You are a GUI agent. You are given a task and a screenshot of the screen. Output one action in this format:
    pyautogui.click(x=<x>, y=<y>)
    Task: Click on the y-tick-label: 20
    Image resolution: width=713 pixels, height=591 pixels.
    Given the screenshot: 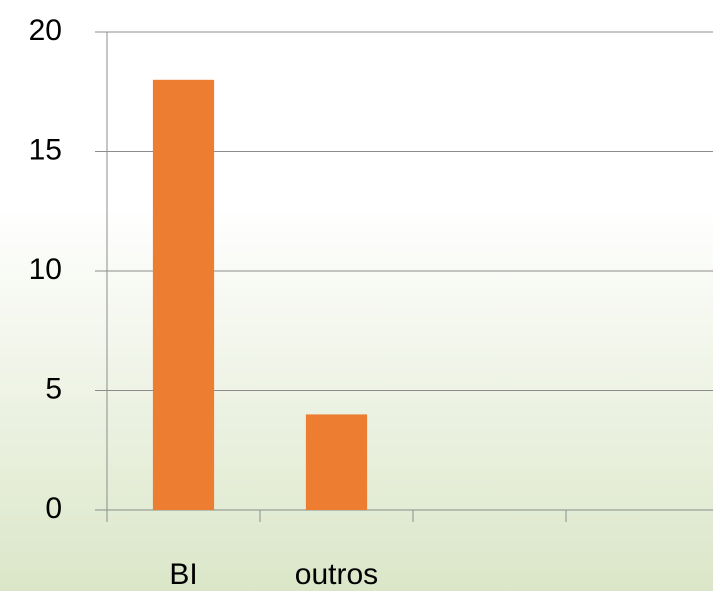 What is the action you would take?
    pyautogui.click(x=45, y=30)
    